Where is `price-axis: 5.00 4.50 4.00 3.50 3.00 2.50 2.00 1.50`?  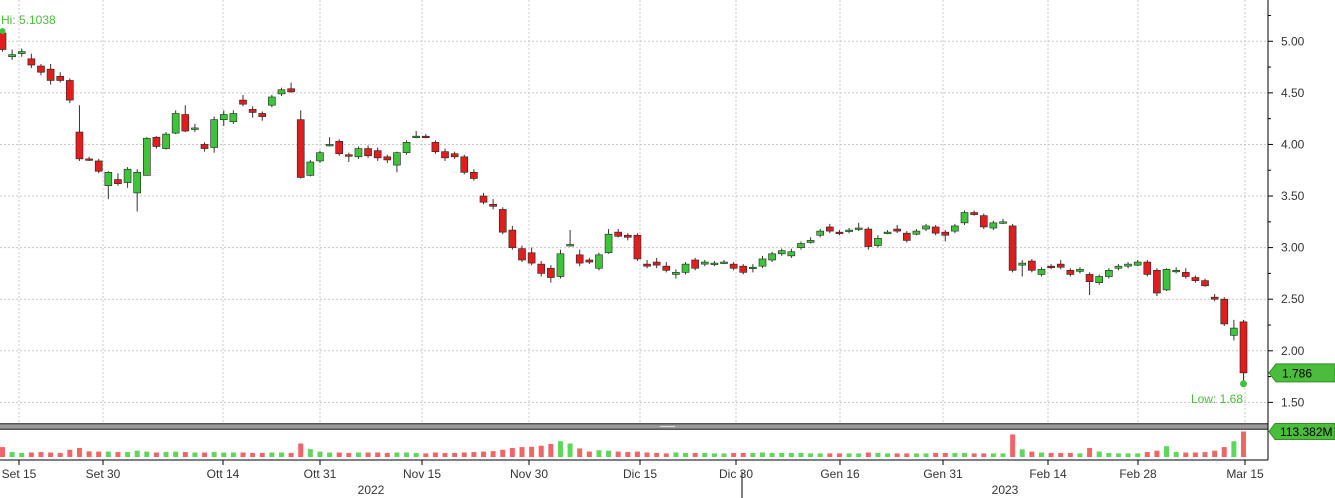
price-axis: 5.00 4.50 4.00 3.50 3.00 2.50 2.00 1.50 is located at coordinates (1286, 211).